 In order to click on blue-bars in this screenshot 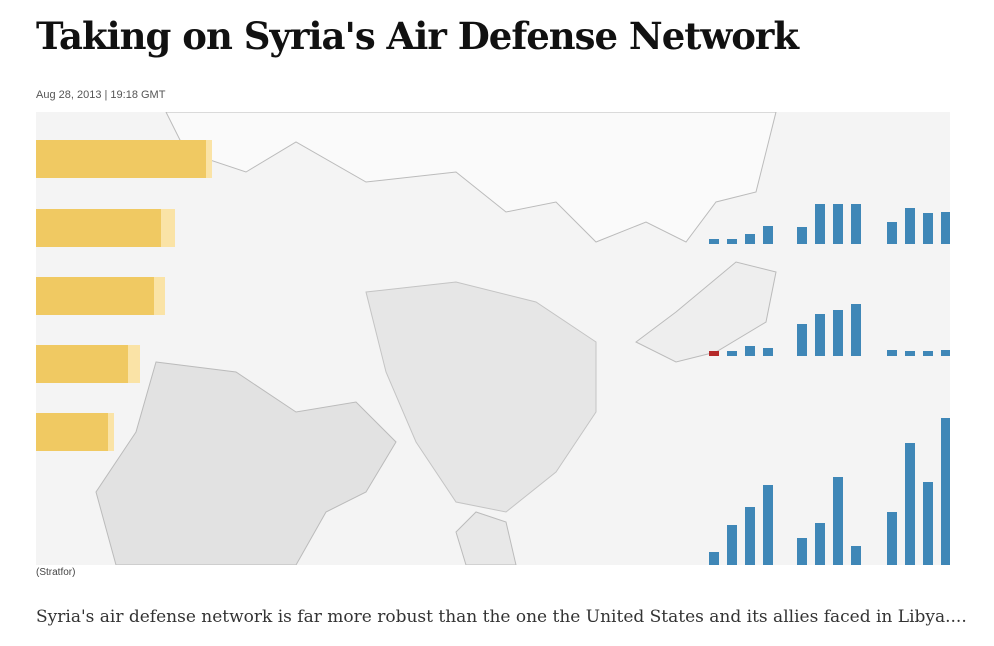, I will do `click(829, 384)`.